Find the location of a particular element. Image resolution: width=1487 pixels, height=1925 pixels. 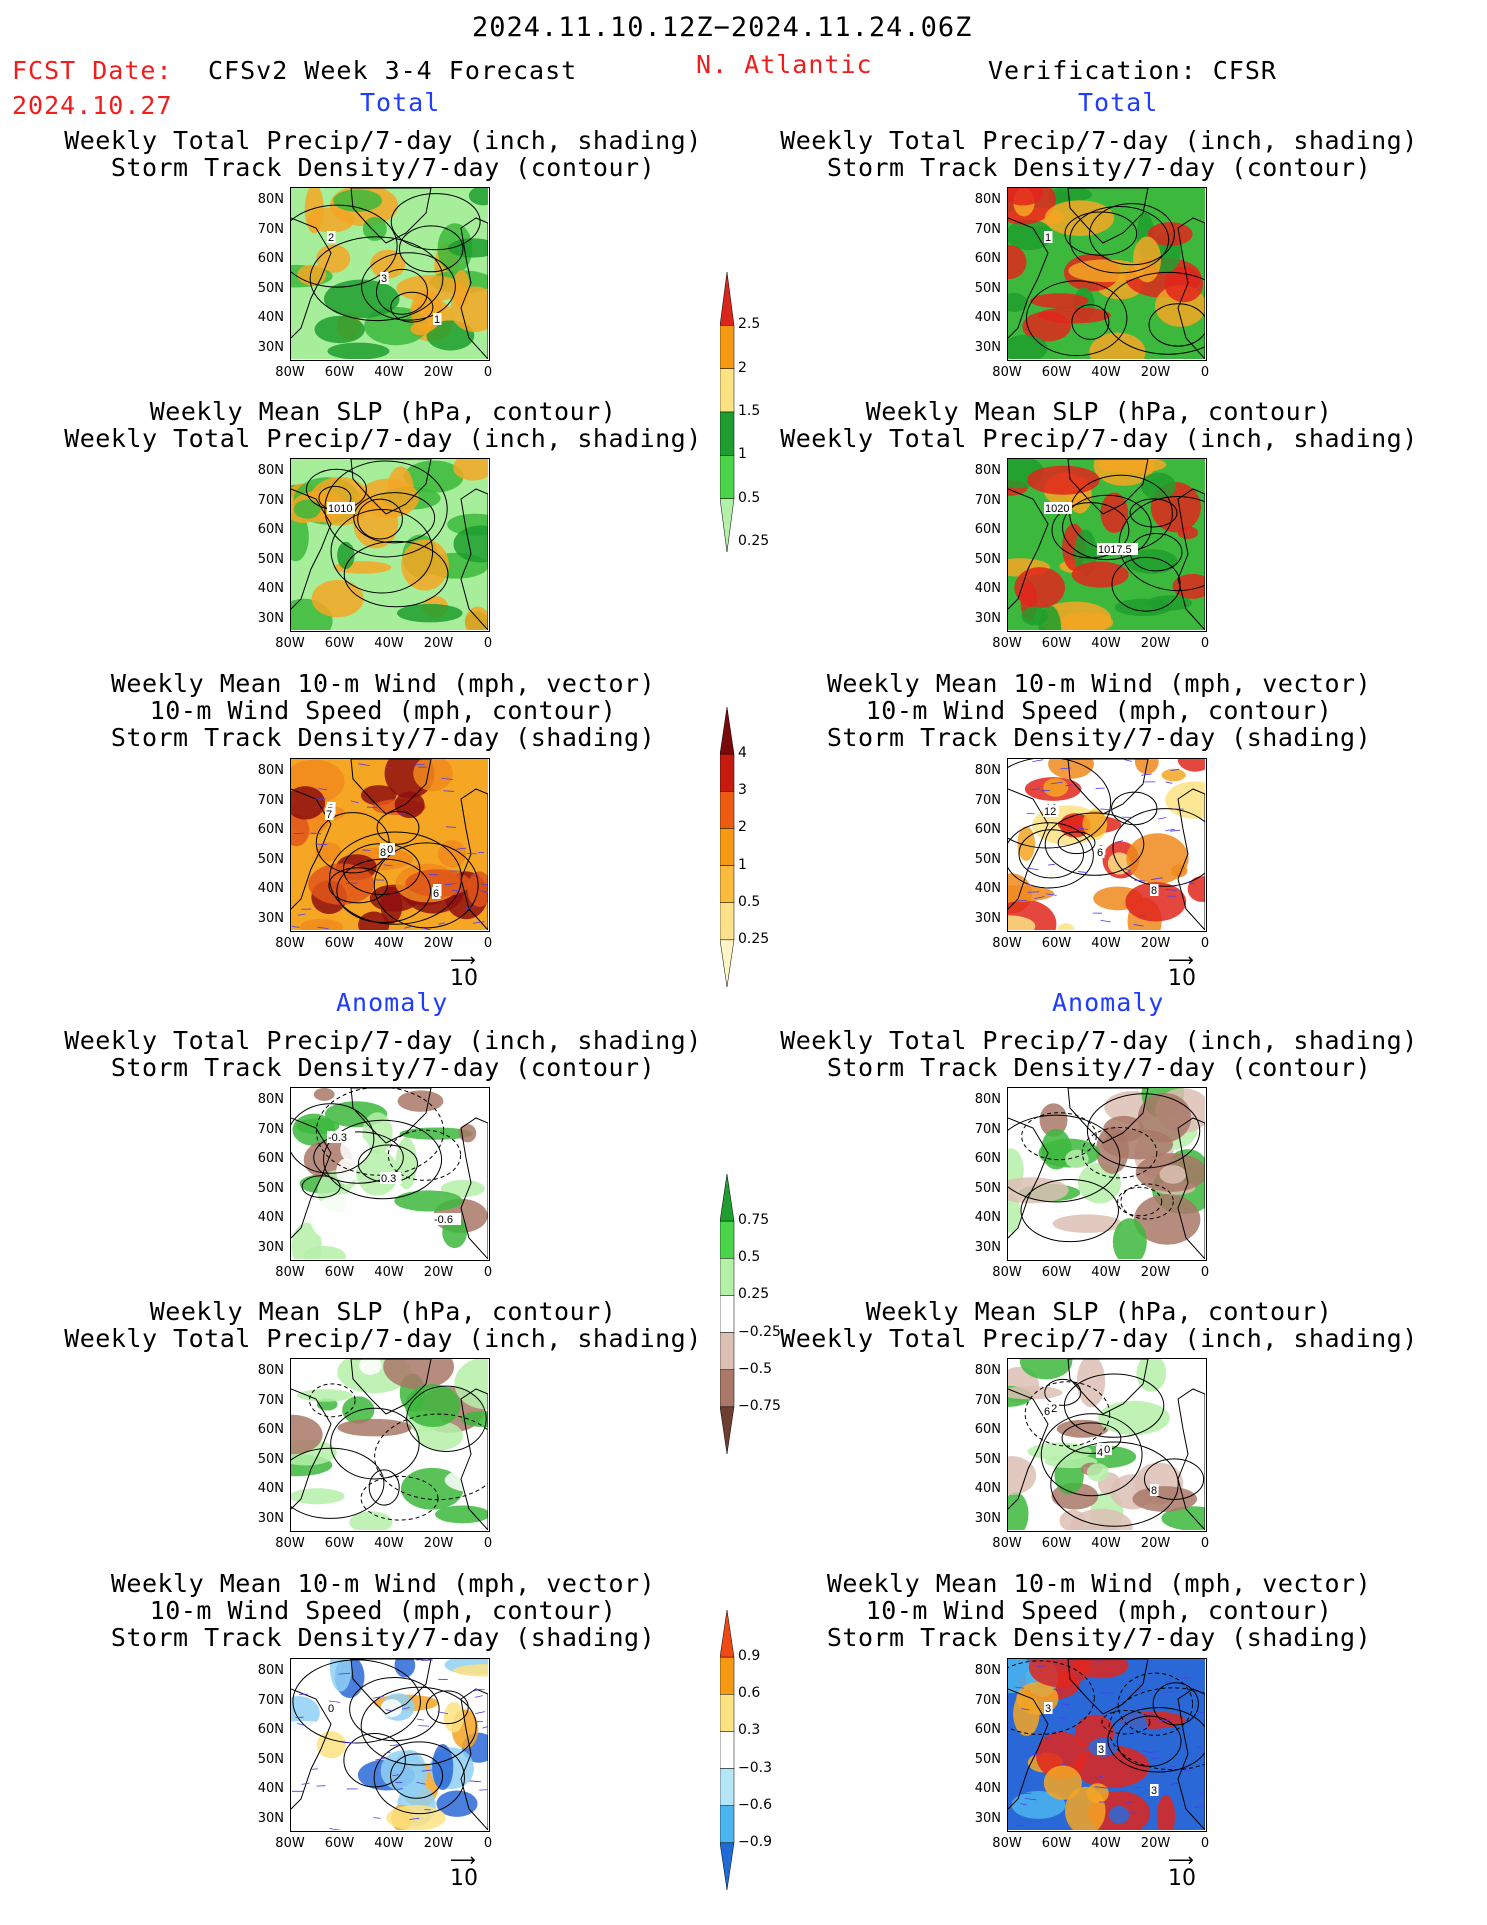

colorbar-track-total: 4 3 2 1 0.5 0.25 is located at coordinates (770, 847).